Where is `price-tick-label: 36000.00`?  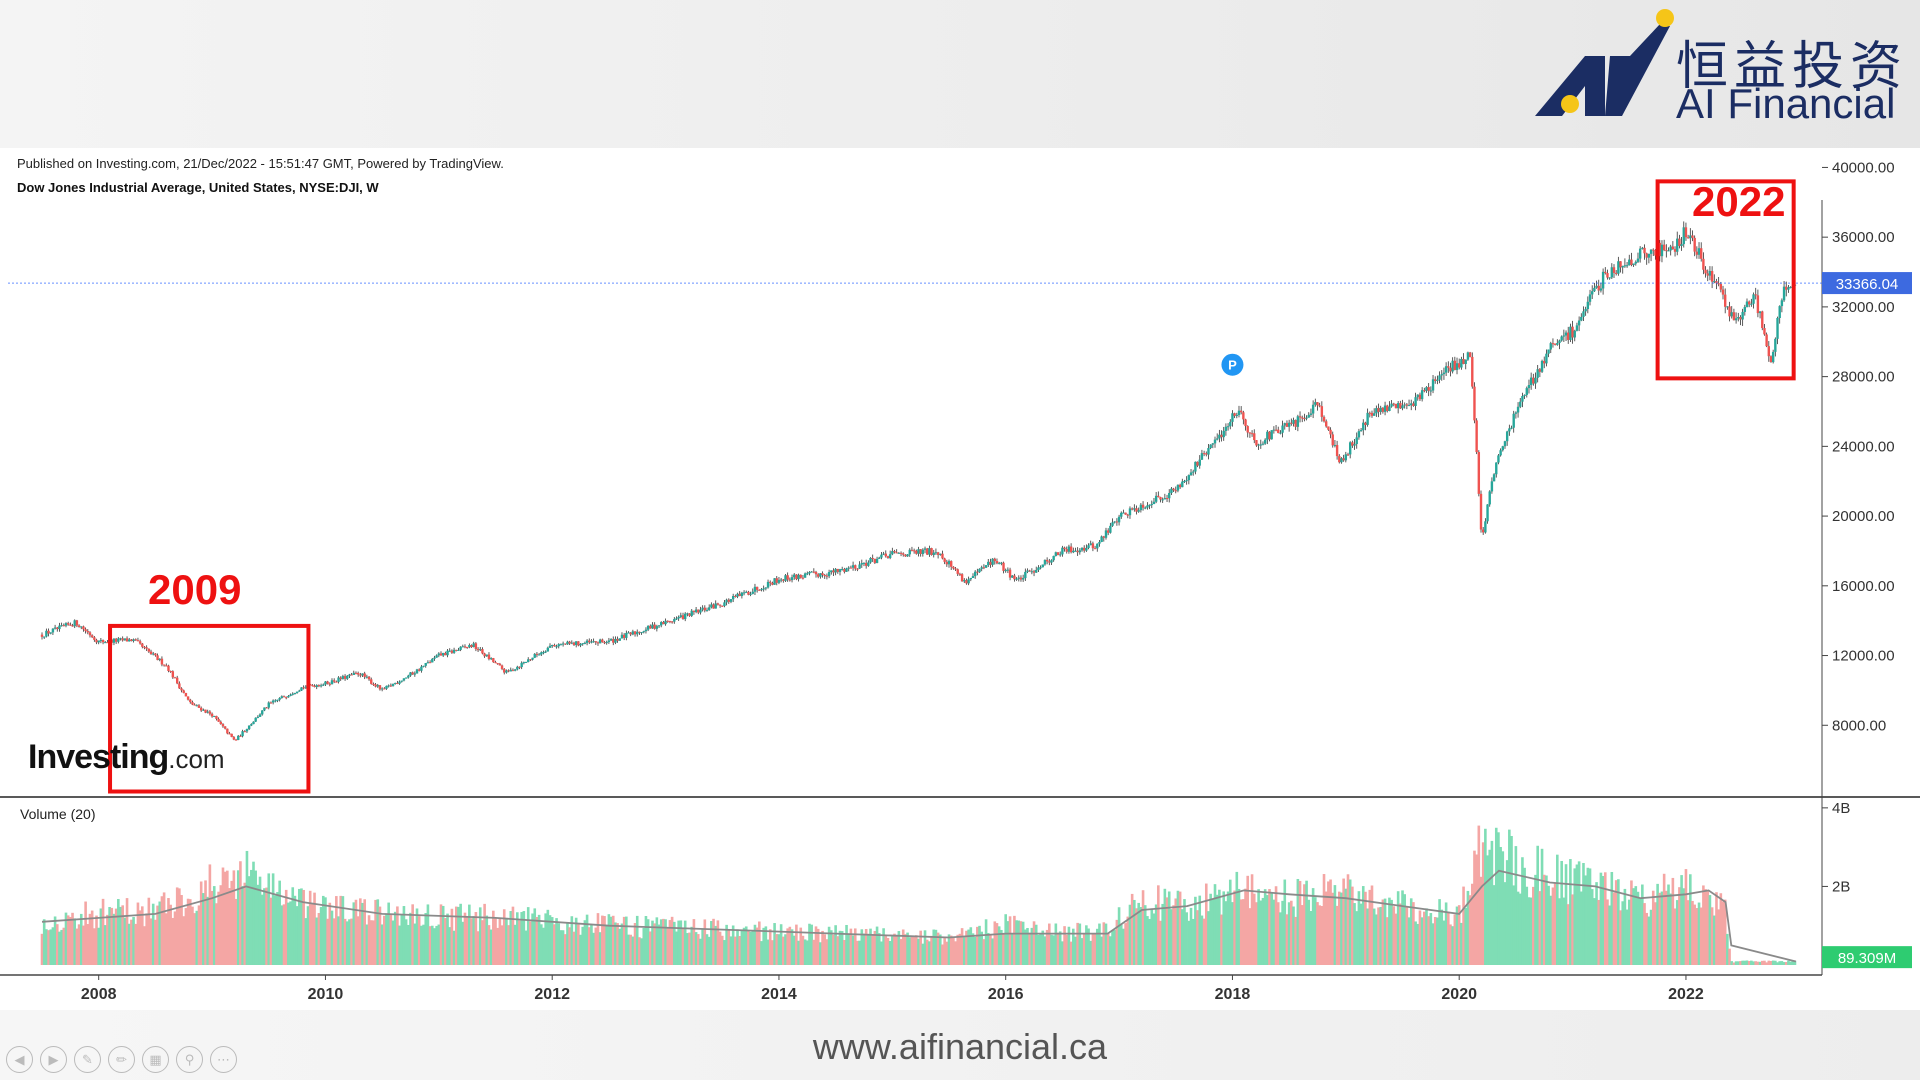 price-tick-label: 36000.00 is located at coordinates (1863, 237).